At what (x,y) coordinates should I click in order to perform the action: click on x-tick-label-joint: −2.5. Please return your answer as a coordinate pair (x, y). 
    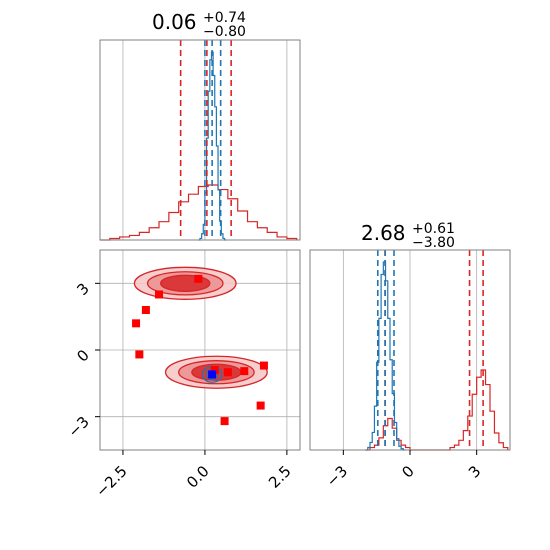
    Looking at the image, I should click on (111, 481).